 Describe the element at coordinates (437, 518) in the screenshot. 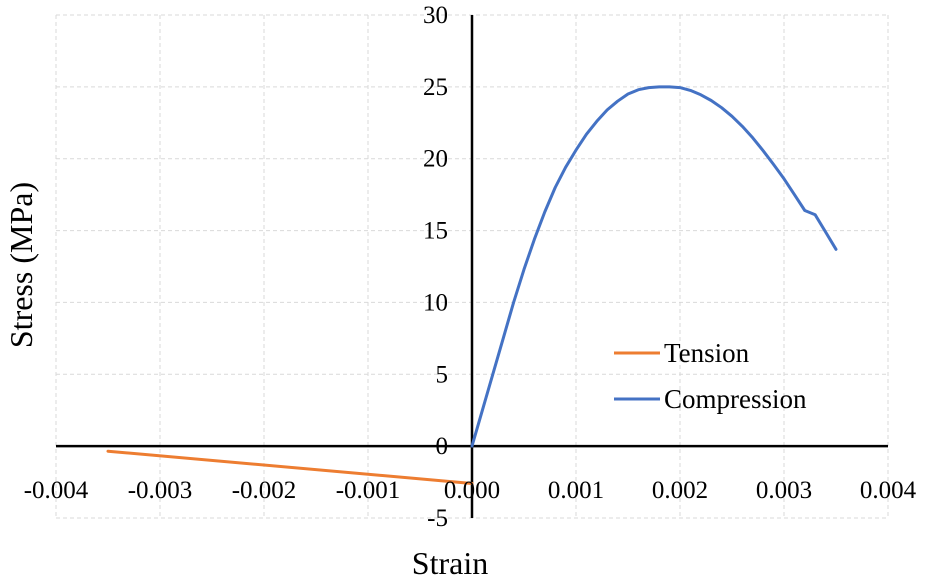

I see `y-tick-label: -5` at that location.